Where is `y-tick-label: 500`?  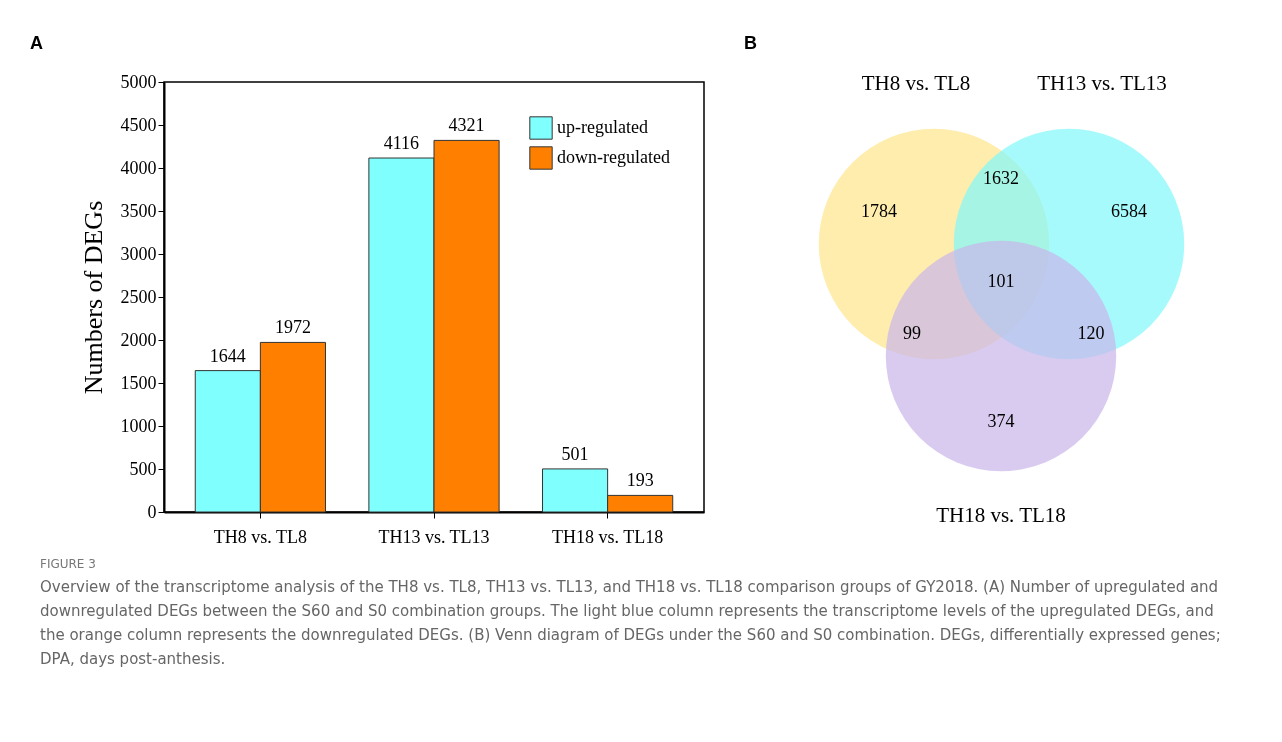
y-tick-label: 500 is located at coordinates (143, 468).